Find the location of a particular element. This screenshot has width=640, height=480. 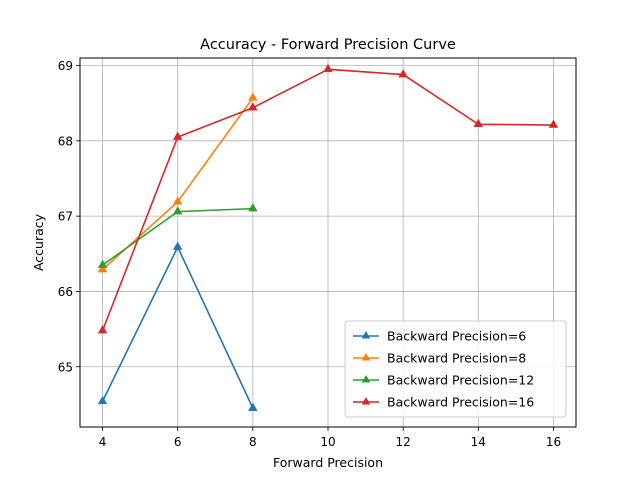

y-tick-label: 69 is located at coordinates (65, 66).